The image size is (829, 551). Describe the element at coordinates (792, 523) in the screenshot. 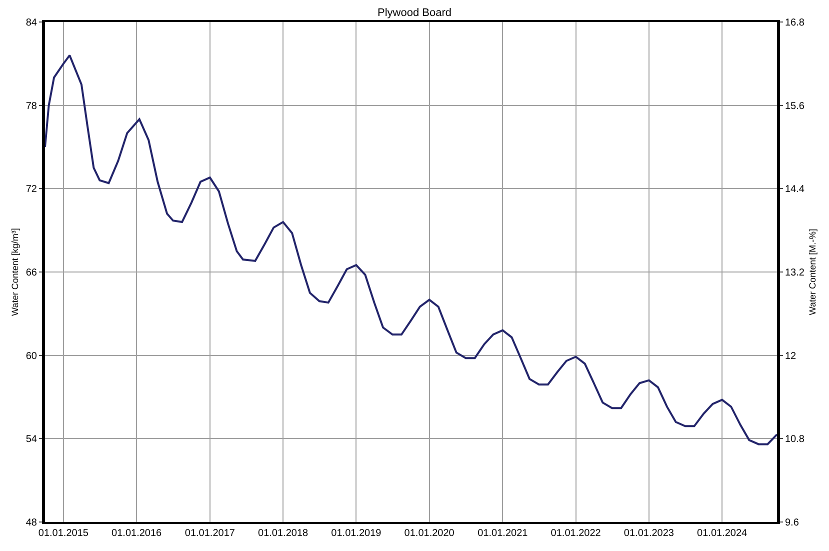

I see `y2-tick-label: 9.6` at that location.